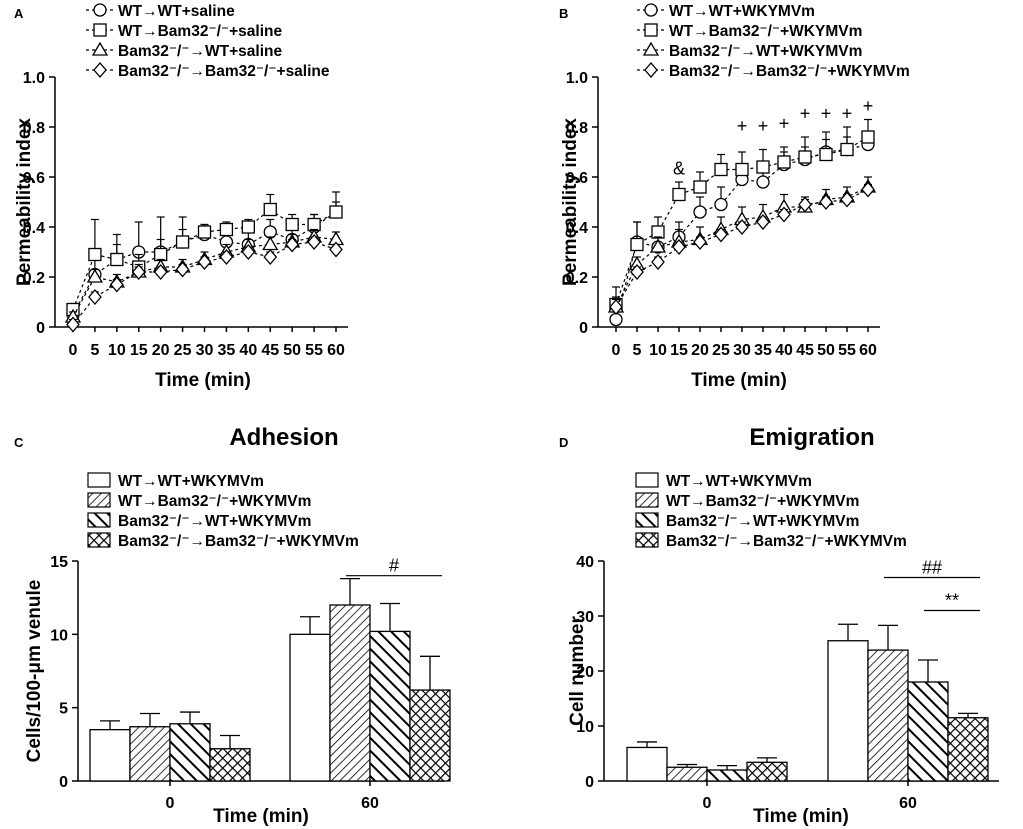  Describe the element at coordinates (100, 70) in the screenshot. I see `legend-marker-diamond` at that location.